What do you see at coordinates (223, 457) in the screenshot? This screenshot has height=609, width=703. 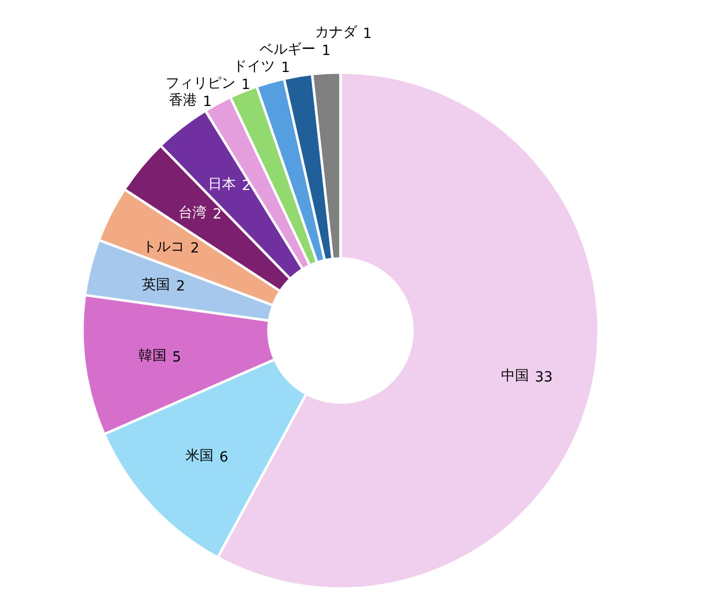 I see `data-label: 6` at bounding box center [223, 457].